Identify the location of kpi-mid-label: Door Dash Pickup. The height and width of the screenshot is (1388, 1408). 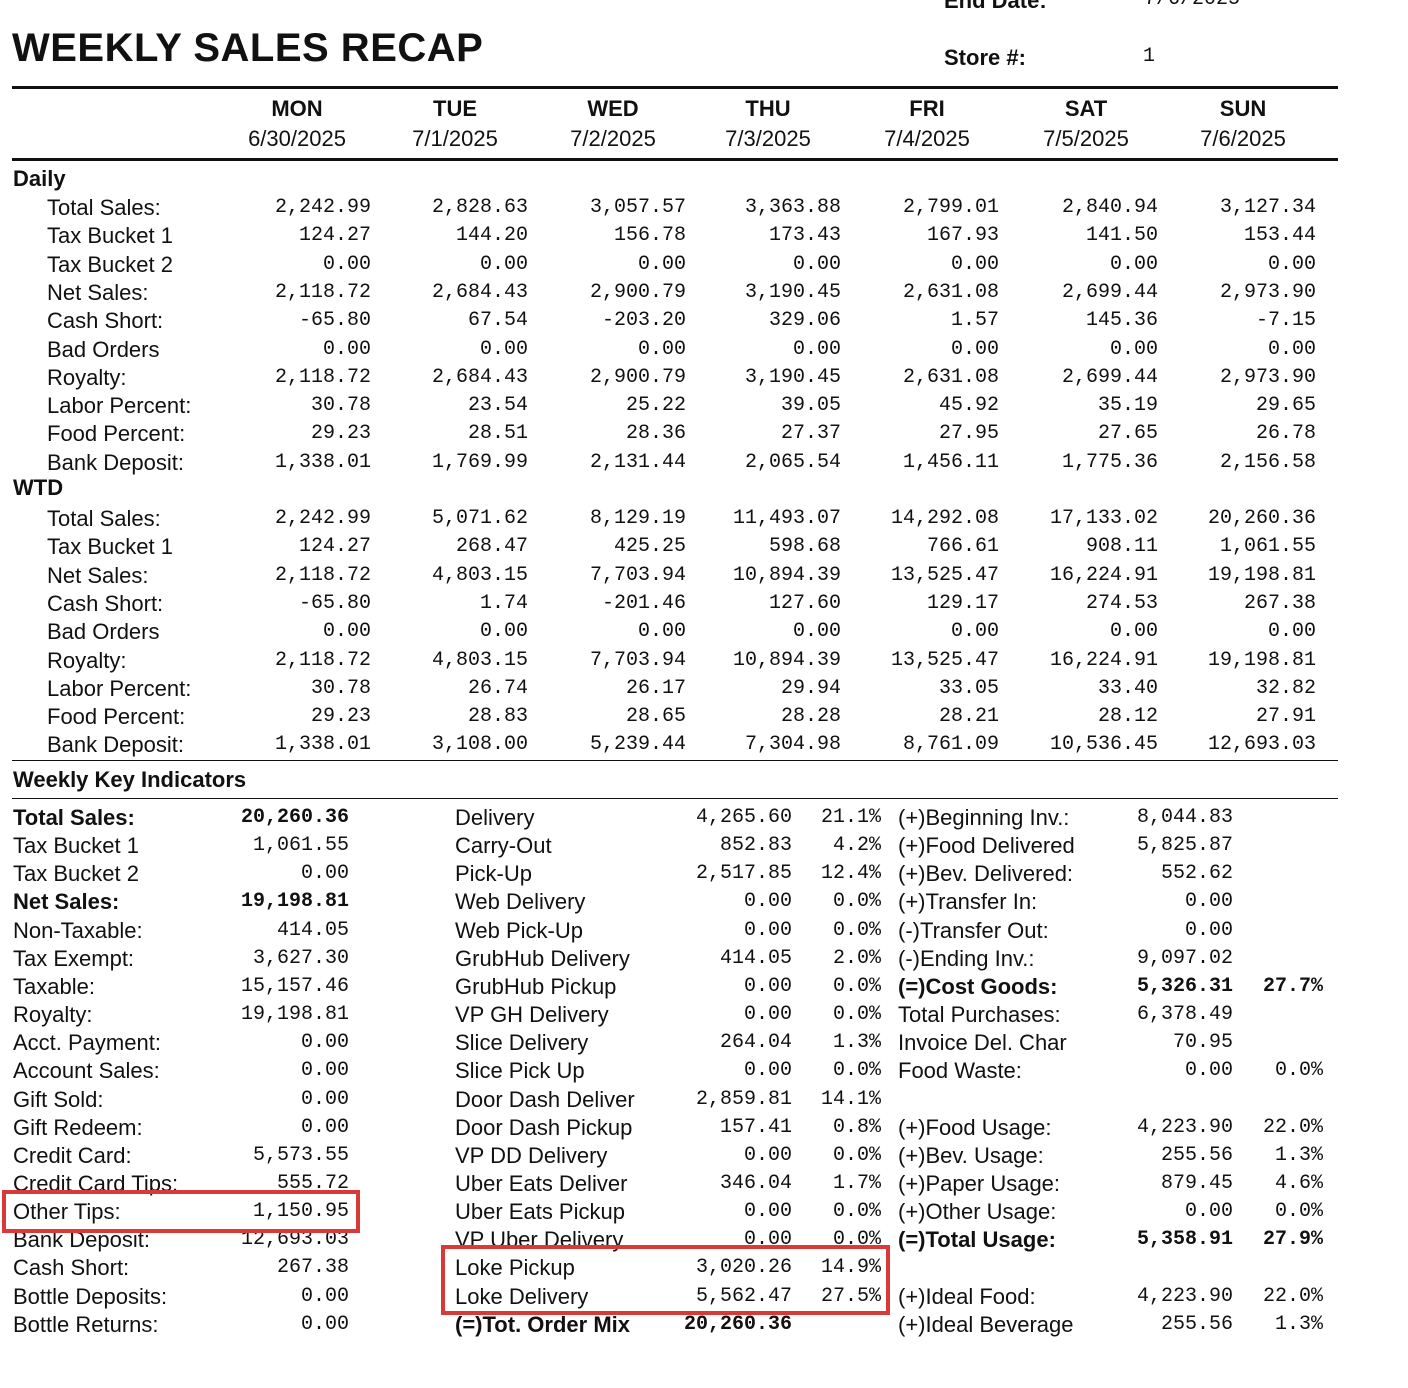
(544, 1127).